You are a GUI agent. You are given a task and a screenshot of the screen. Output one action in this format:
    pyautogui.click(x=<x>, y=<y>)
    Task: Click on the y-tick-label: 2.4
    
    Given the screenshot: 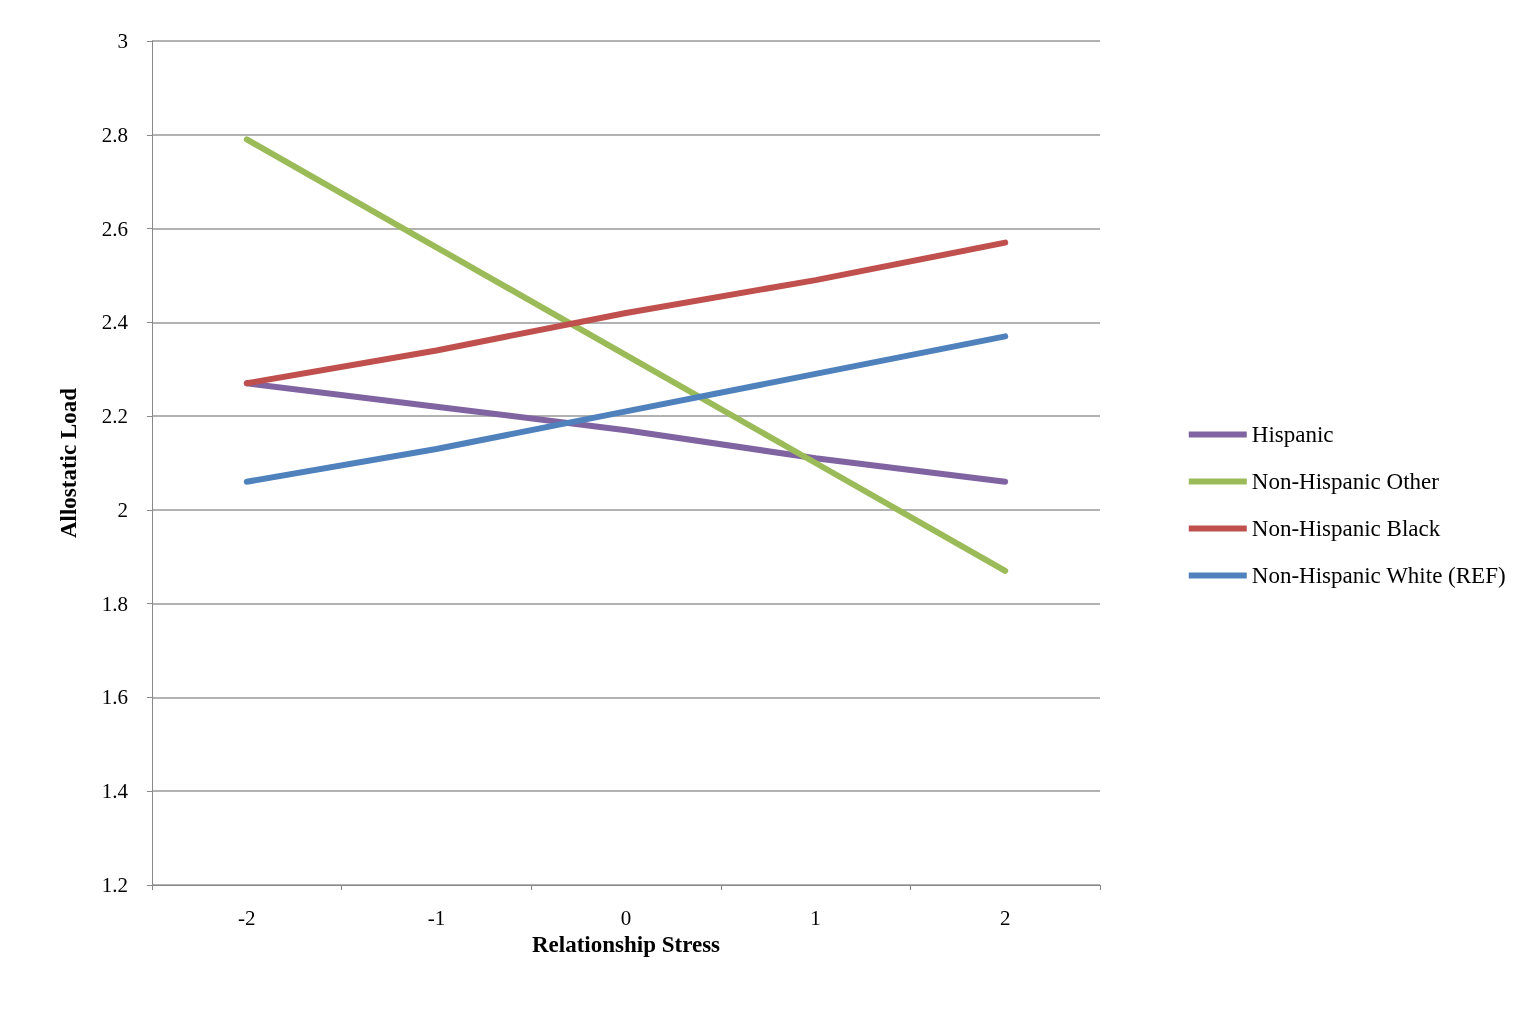 What is the action you would take?
    pyautogui.click(x=115, y=322)
    